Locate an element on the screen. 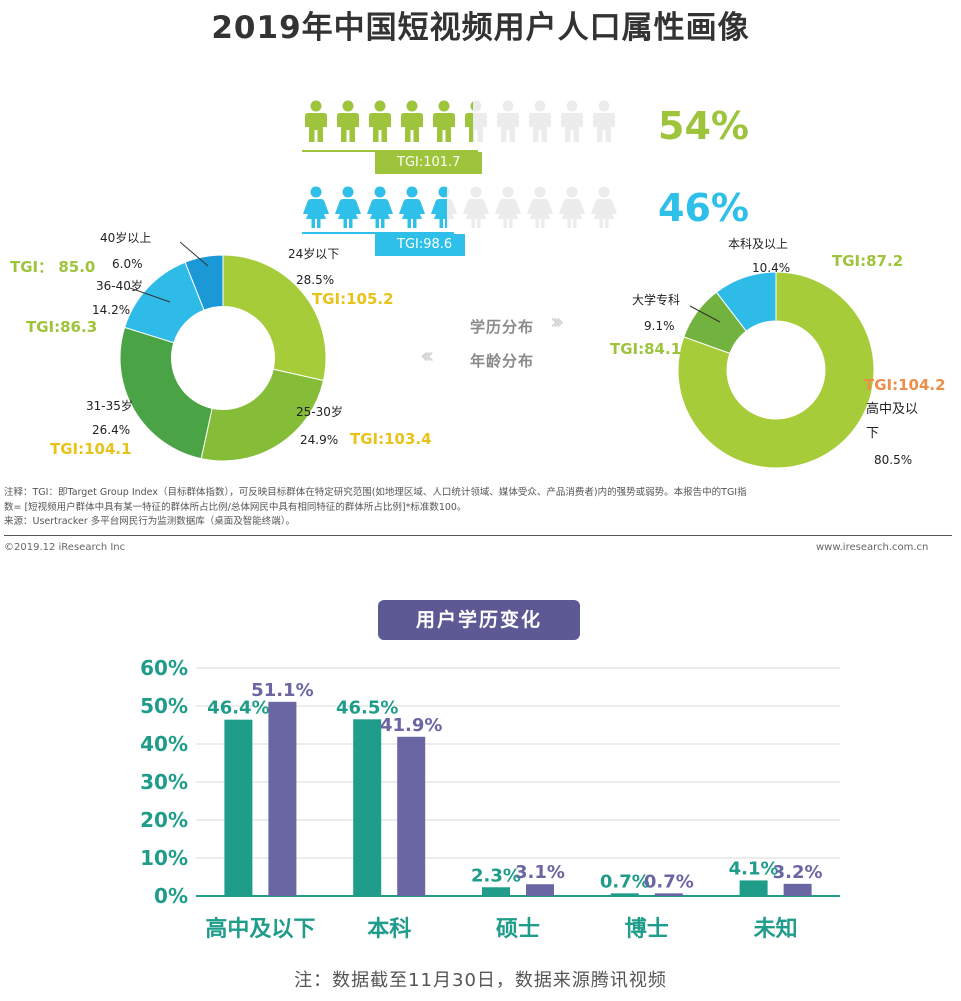 This screenshot has width=961, height=1001. male-tgi: TGI:101.7 is located at coordinates (429, 162).